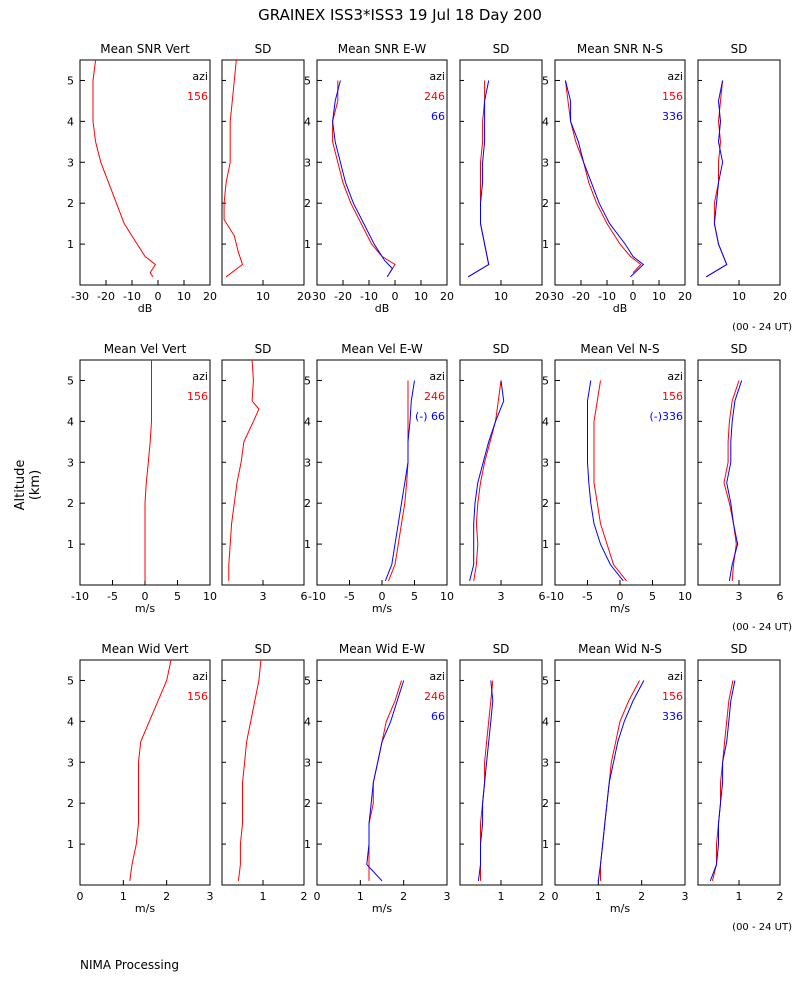 The image size is (800, 1000). What do you see at coordinates (430, 416) in the screenshot?
I see `panel-1-2-legend-entry-1: (-) 66` at bounding box center [430, 416].